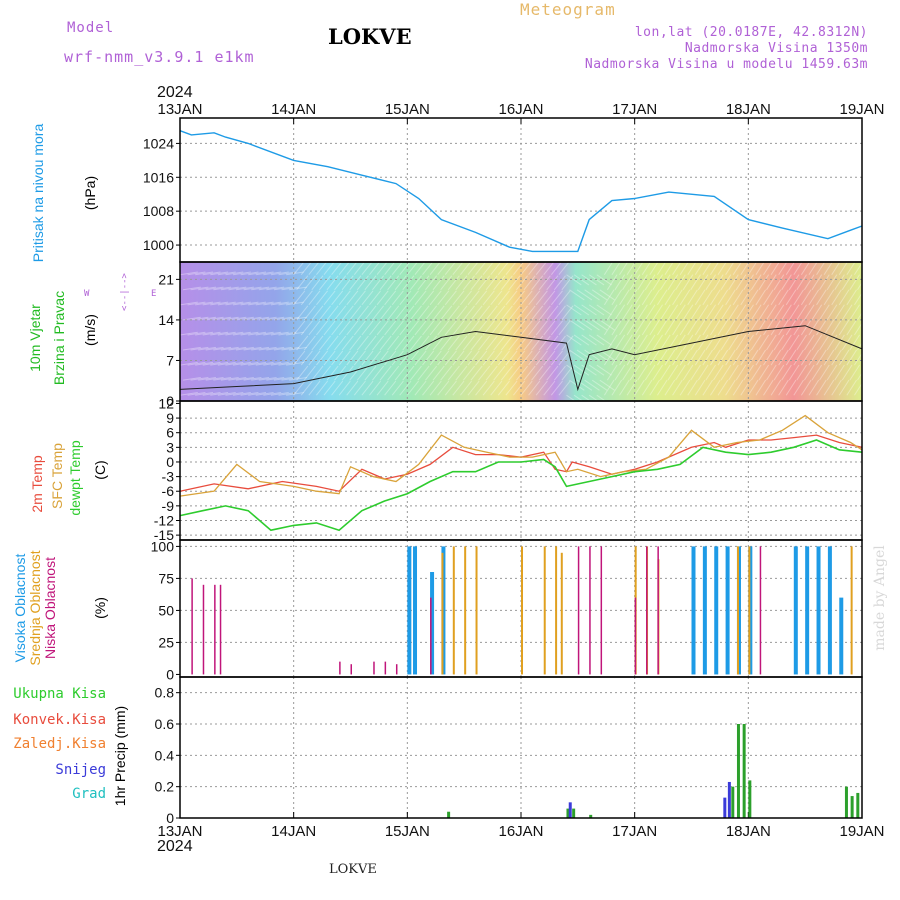  What do you see at coordinates (521, 463) in the screenshot?
I see `temperature-series-line` at bounding box center [521, 463].